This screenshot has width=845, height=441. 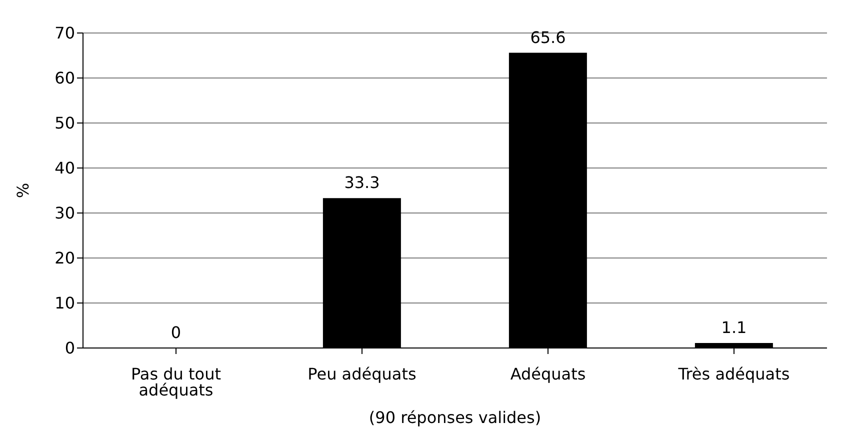 What do you see at coordinates (455, 417) in the screenshot?
I see `x-axis-title: (90 réponses valides)` at bounding box center [455, 417].